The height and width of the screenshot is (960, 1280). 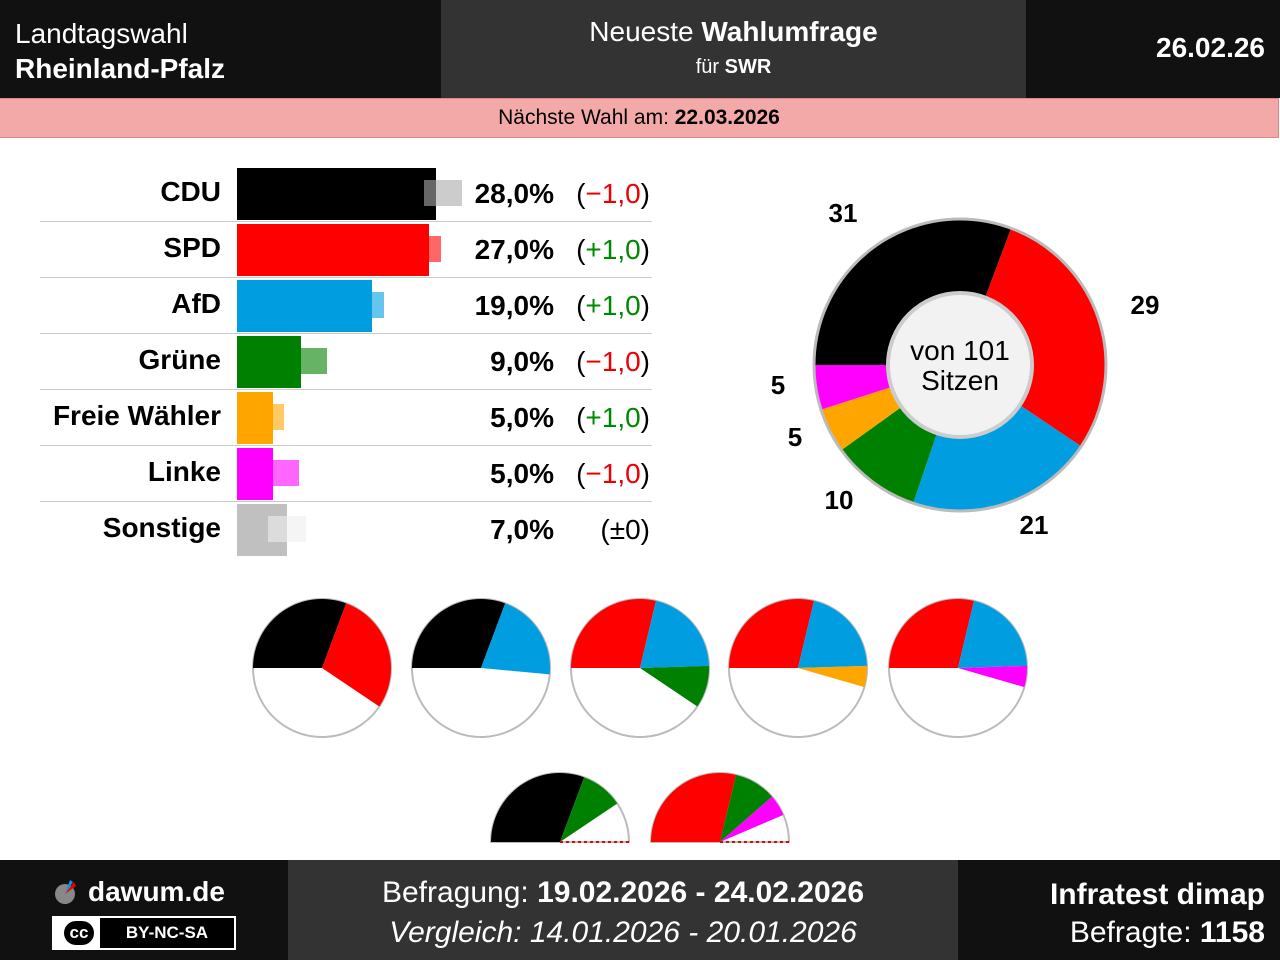 What do you see at coordinates (184, 471) in the screenshot?
I see `party-name: Linke` at bounding box center [184, 471].